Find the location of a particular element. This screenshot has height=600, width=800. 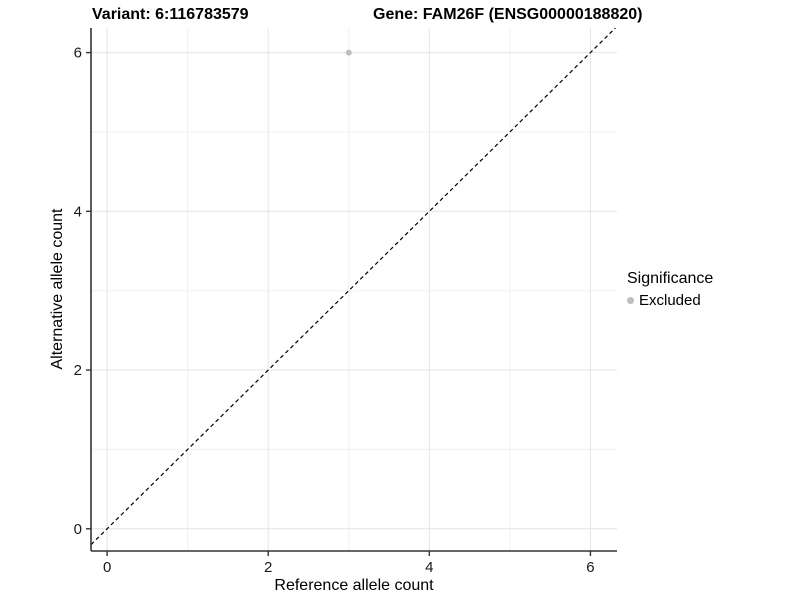

data-point-excluded is located at coordinates (348, 52).